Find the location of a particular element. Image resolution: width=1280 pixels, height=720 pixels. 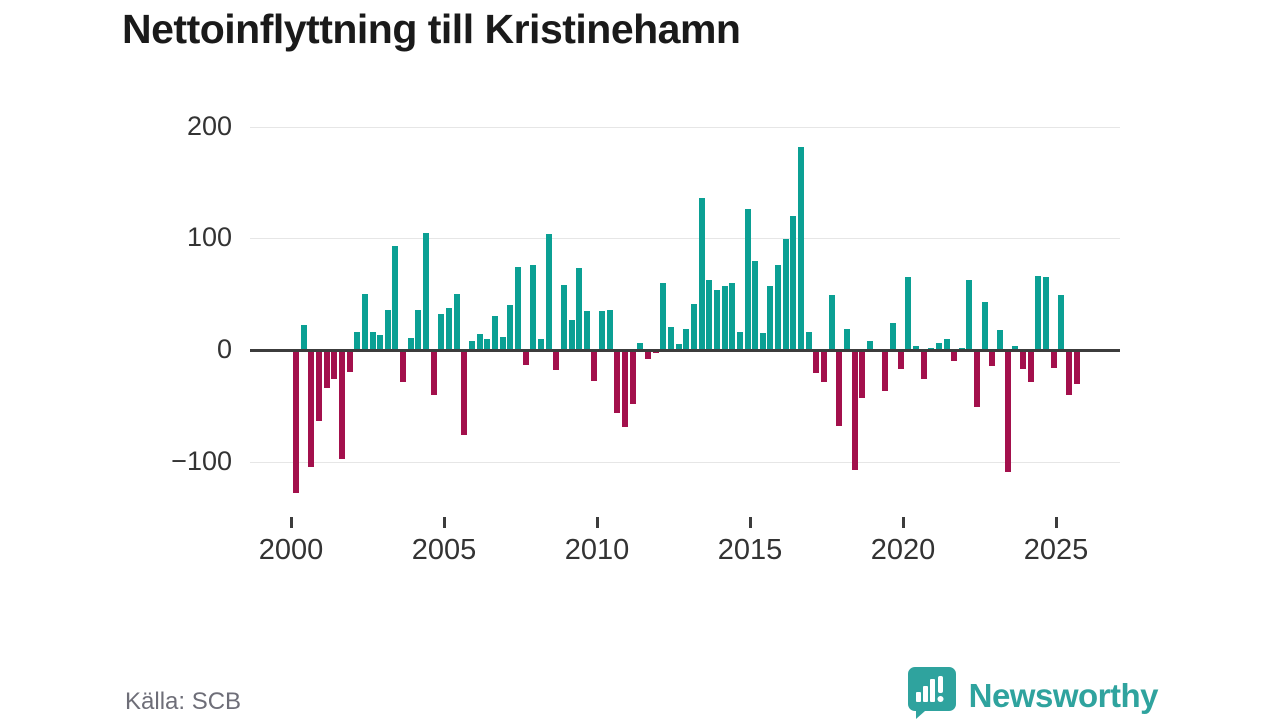

y-axis-tick-label: 0 is located at coordinates (224, 349).